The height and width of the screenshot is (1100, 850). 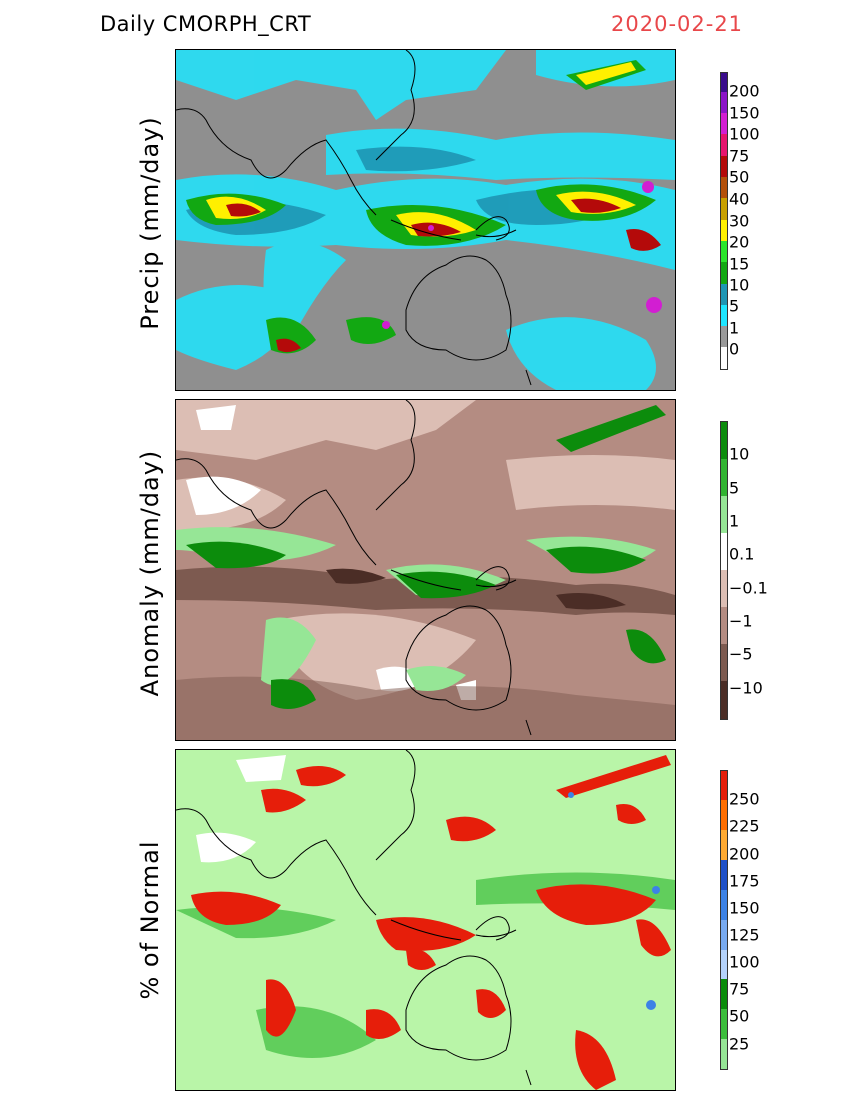 What do you see at coordinates (677, 24) in the screenshot?
I see `map-date: 2020-02-21` at bounding box center [677, 24].